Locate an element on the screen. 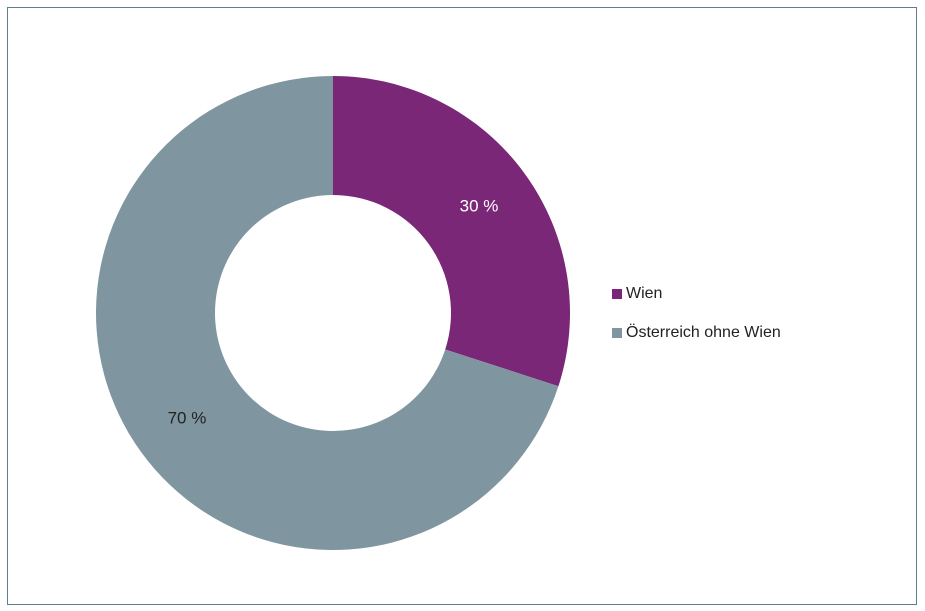 The image size is (925, 611). legend-label-wien: Wien is located at coordinates (644, 293).